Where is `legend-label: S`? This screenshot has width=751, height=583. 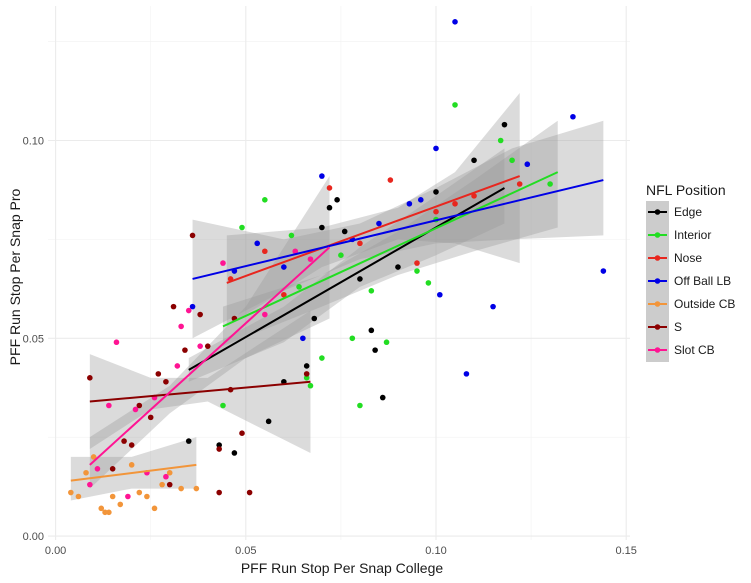
legend-label: S is located at coordinates (678, 327).